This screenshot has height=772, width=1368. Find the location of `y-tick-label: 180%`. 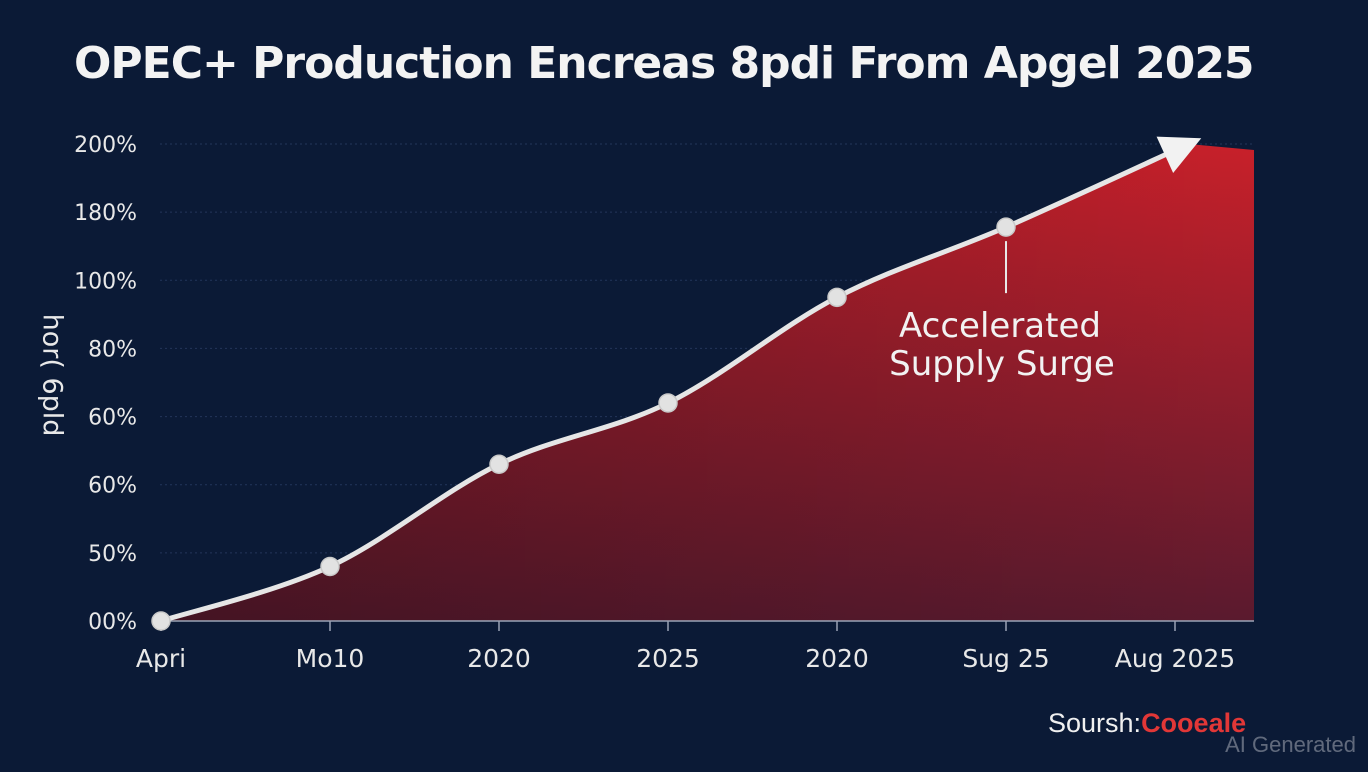

y-tick-label: 180% is located at coordinates (105, 213).